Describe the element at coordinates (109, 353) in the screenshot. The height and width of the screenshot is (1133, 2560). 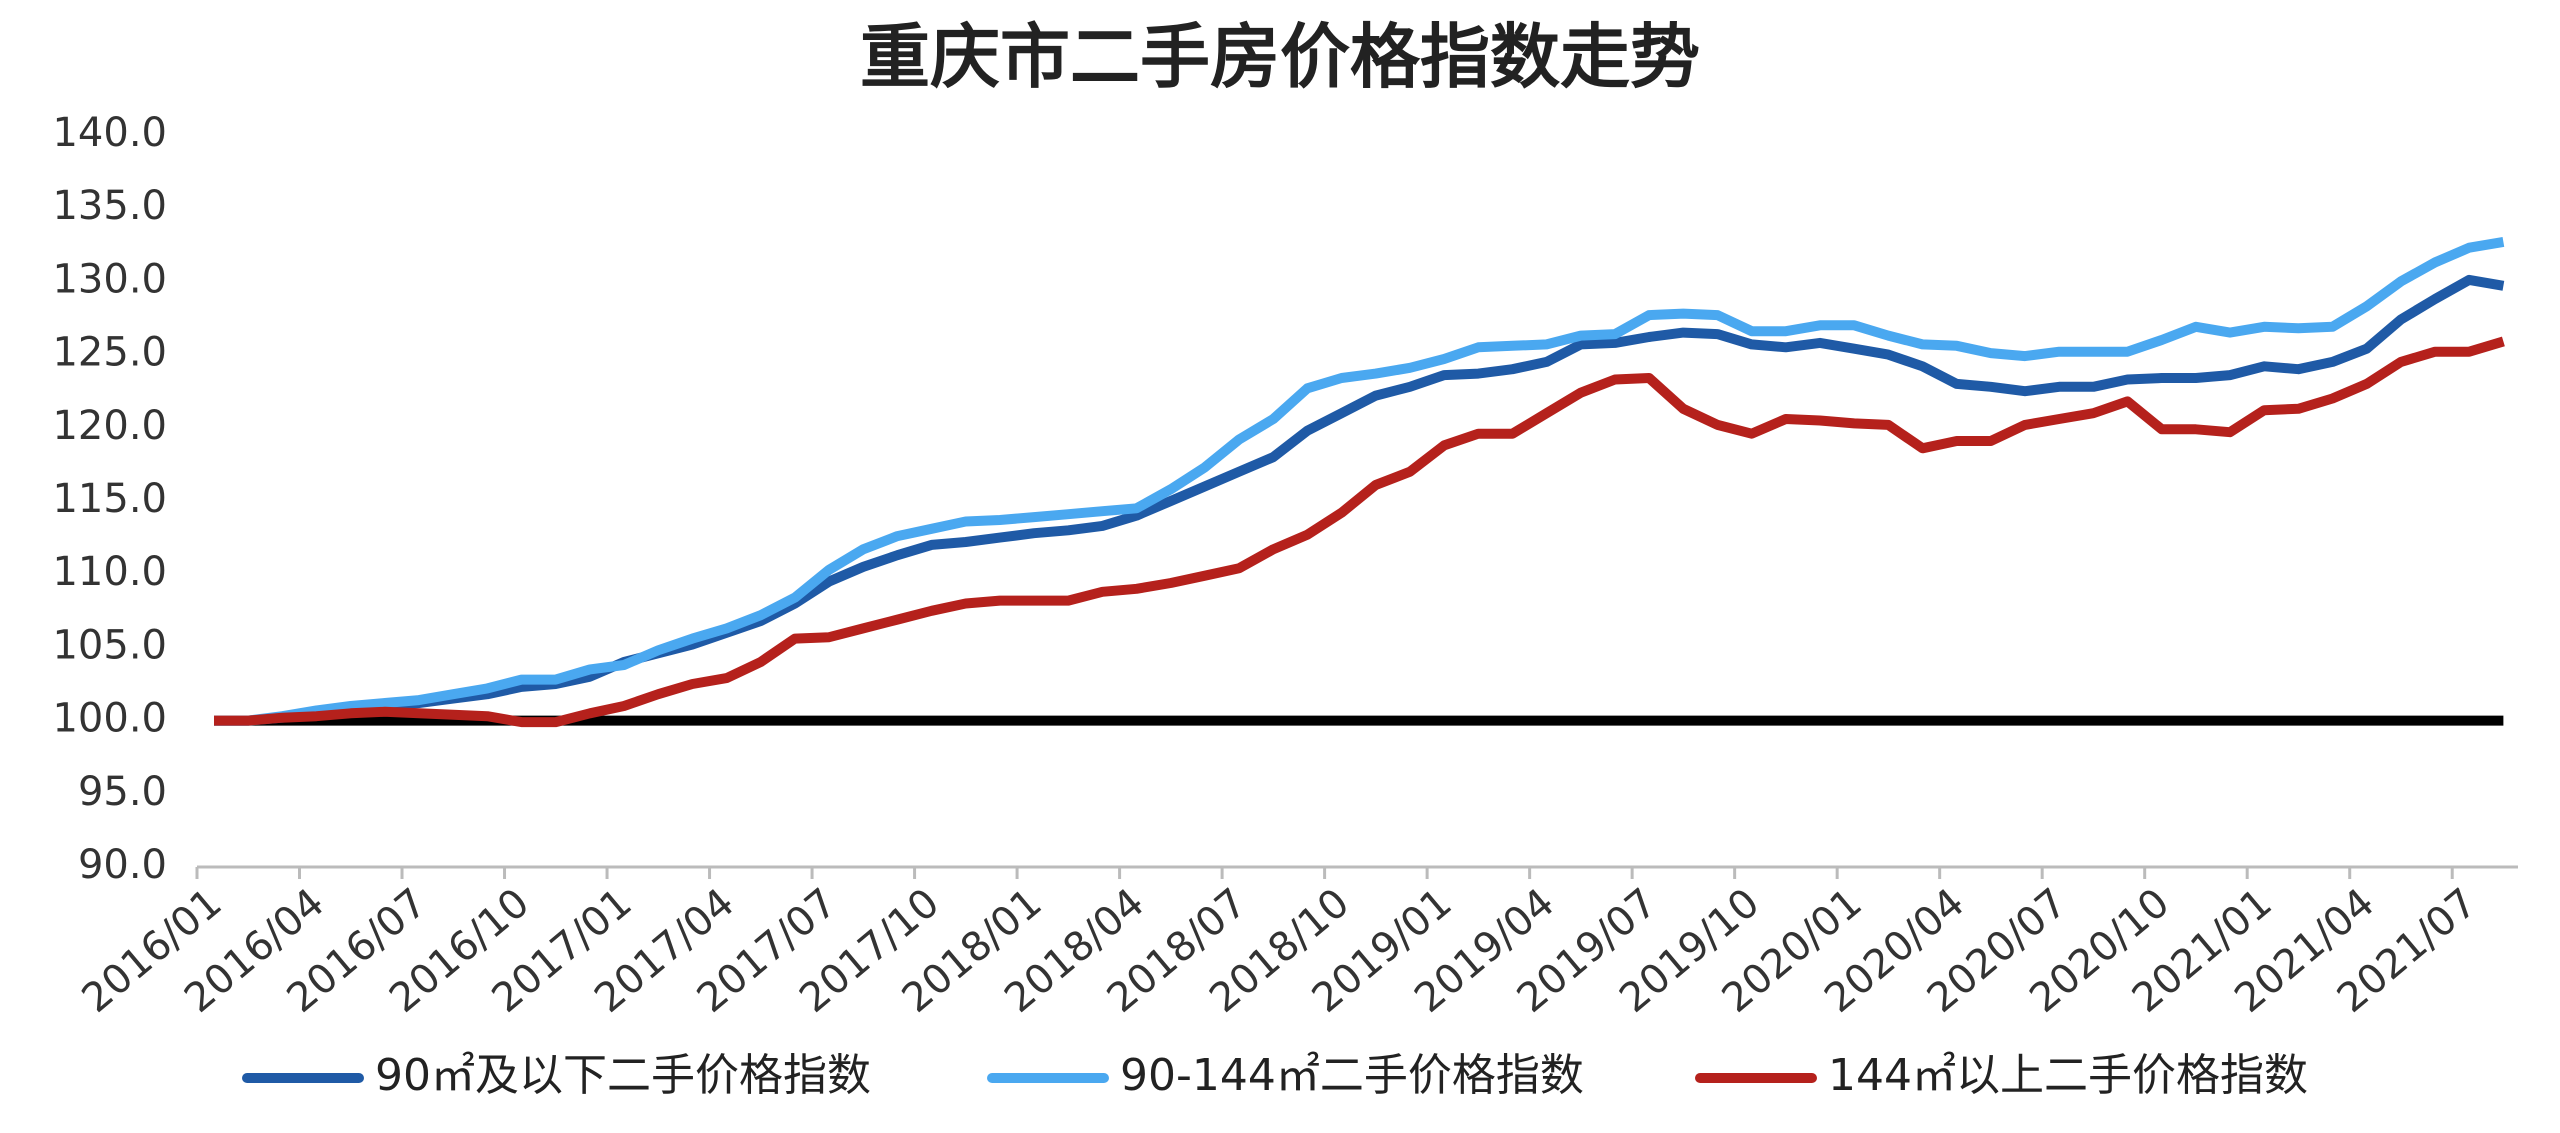
I see `y-tick-label: 125.0` at that location.